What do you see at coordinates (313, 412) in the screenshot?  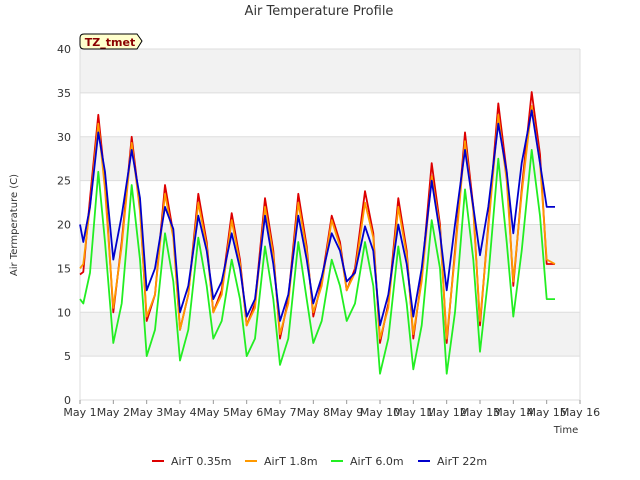 I see `x-tick-label: May 8` at bounding box center [313, 412].